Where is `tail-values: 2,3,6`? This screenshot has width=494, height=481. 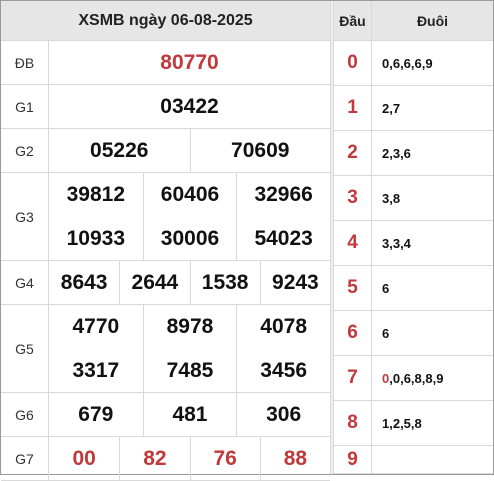
tail-values: 2,3,6 is located at coordinates (396, 153).